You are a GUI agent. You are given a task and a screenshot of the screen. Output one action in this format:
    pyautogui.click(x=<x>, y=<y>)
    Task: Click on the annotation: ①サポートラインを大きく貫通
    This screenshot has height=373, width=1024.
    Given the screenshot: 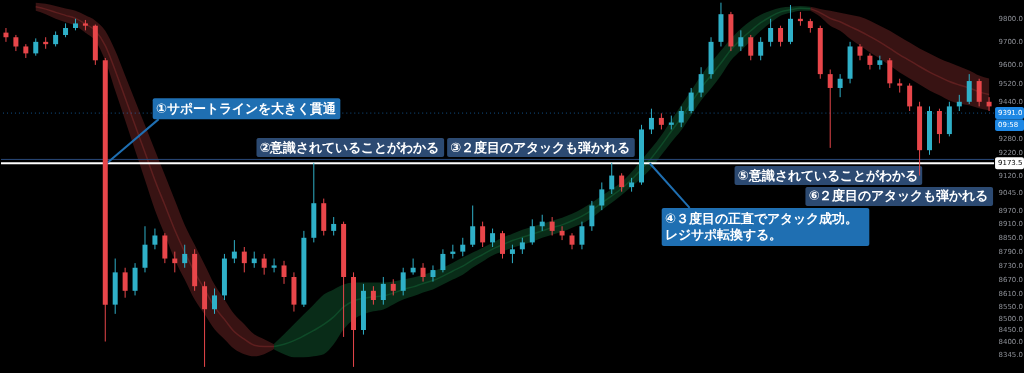 What is the action you would take?
    pyautogui.click(x=246, y=108)
    